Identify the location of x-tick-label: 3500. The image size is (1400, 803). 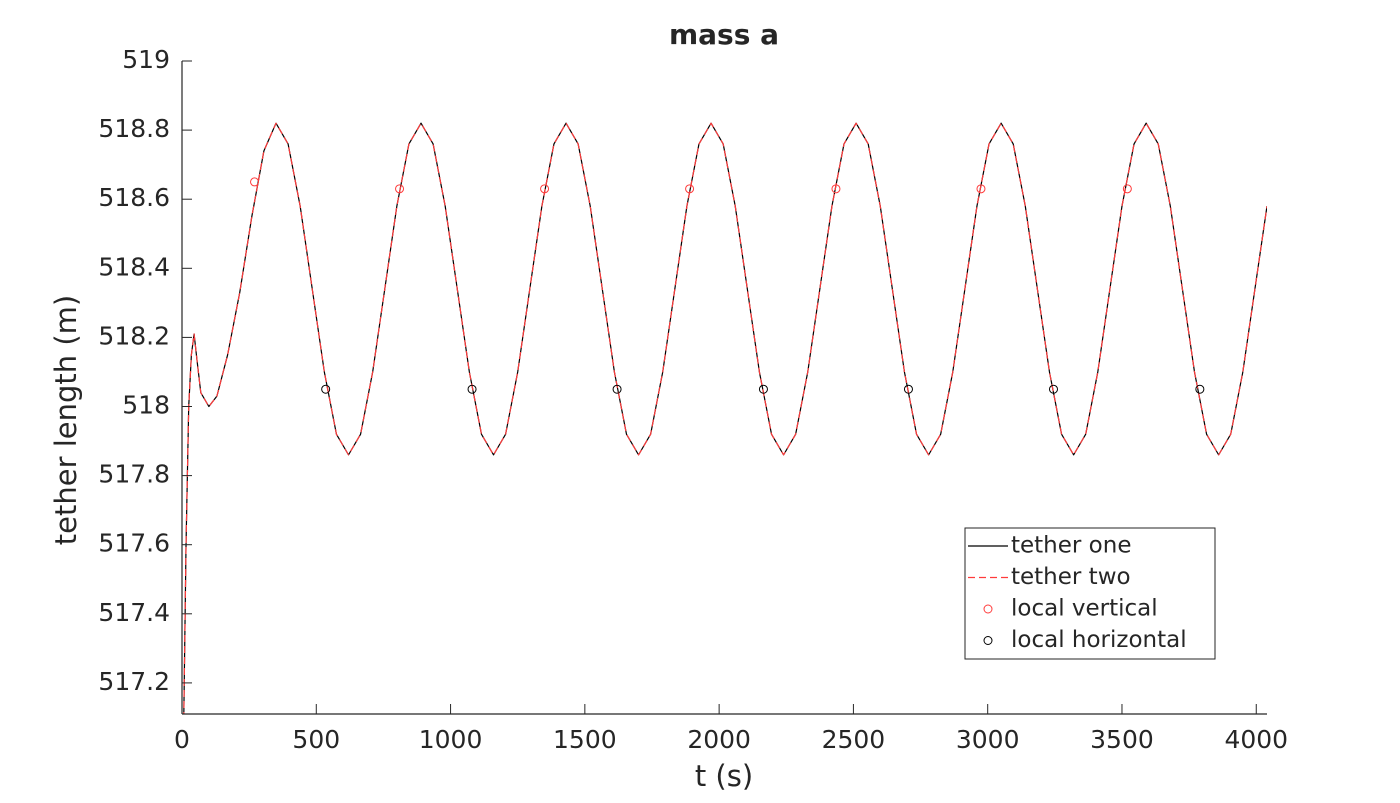
(1122, 739).